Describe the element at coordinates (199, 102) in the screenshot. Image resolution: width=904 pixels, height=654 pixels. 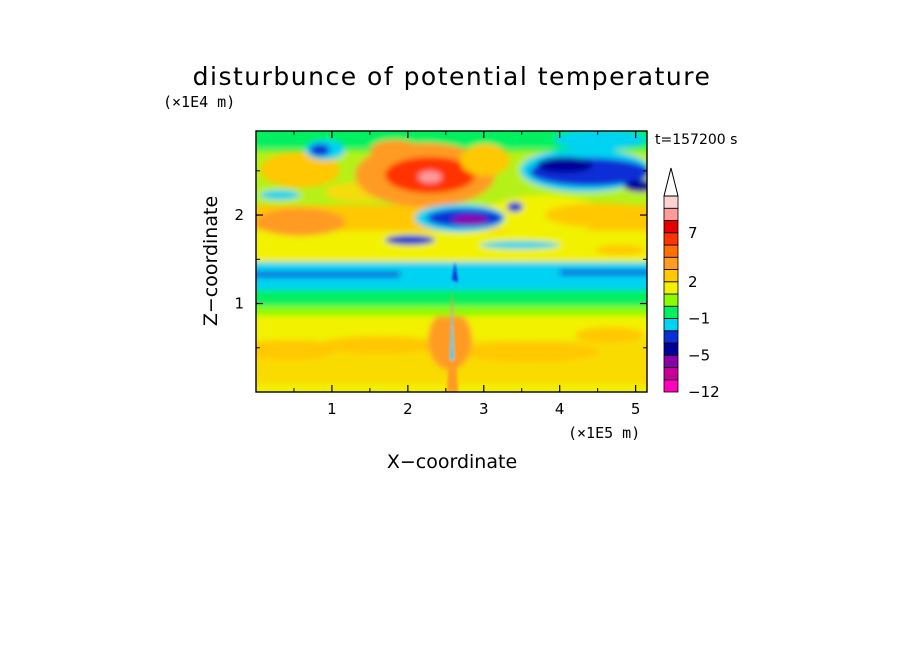
I see `y-unit-label: (×1E4 m)` at that location.